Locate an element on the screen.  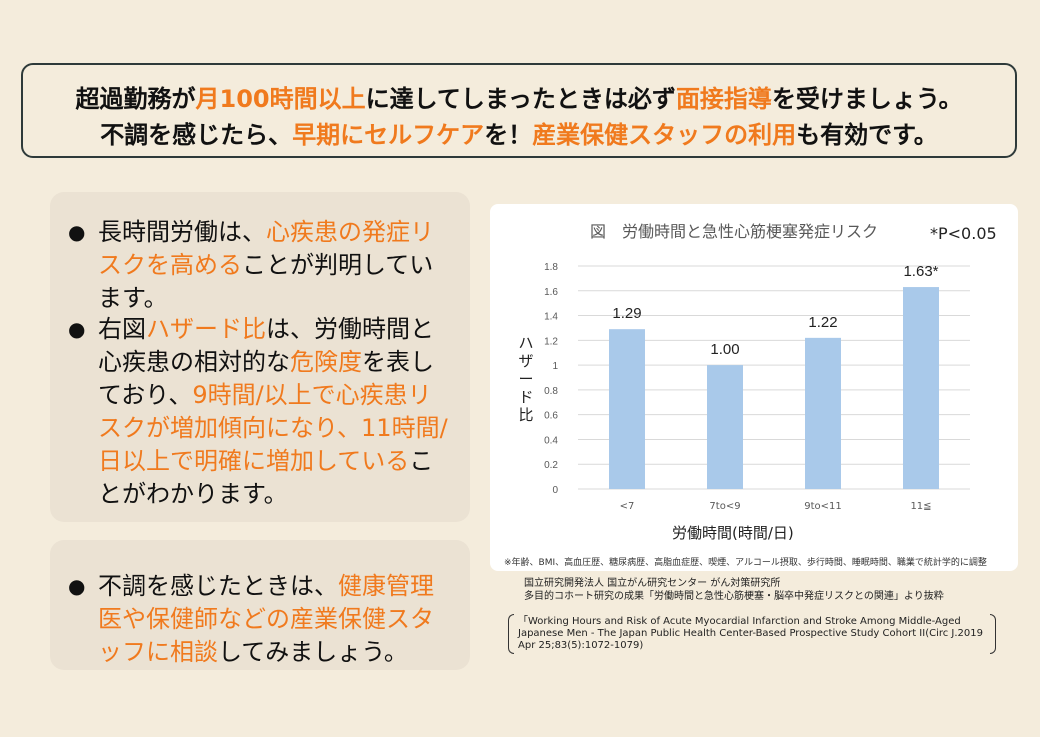
plain-text: も有効です。 is located at coordinates (867, 135).